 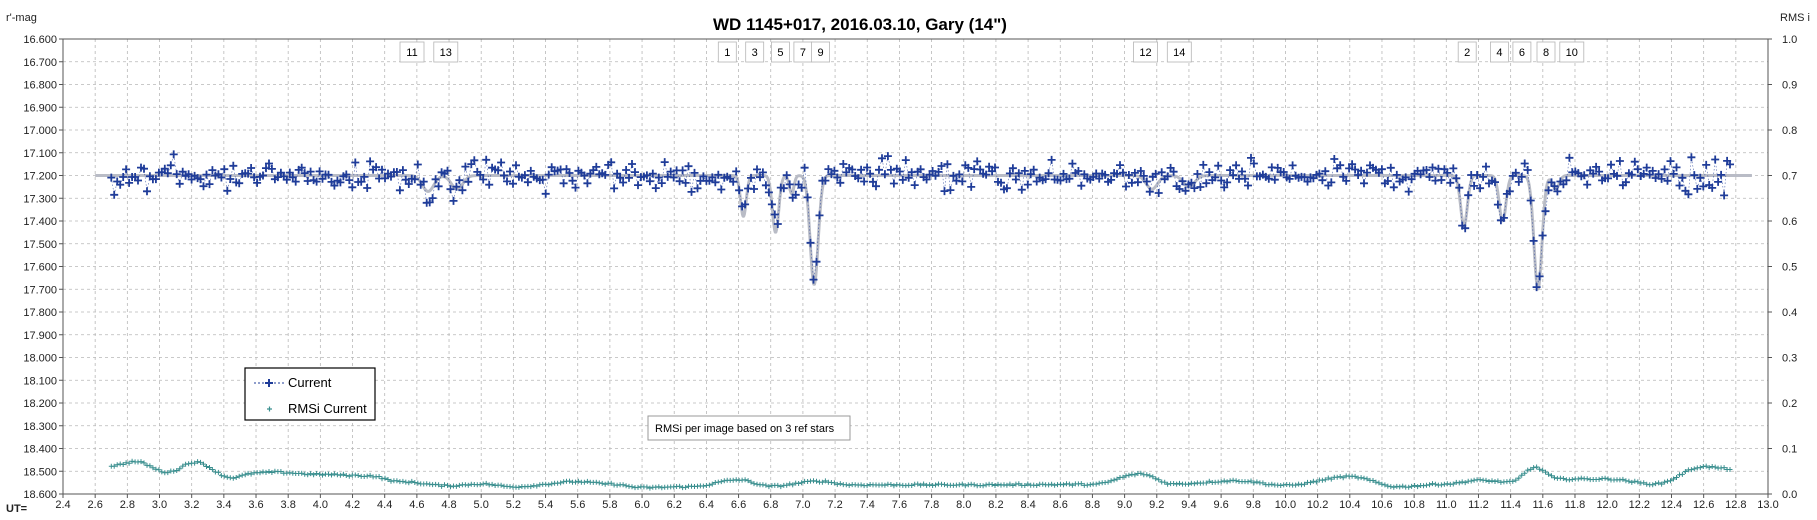 I want to click on legend-rmsi-marker, so click(x=269, y=409).